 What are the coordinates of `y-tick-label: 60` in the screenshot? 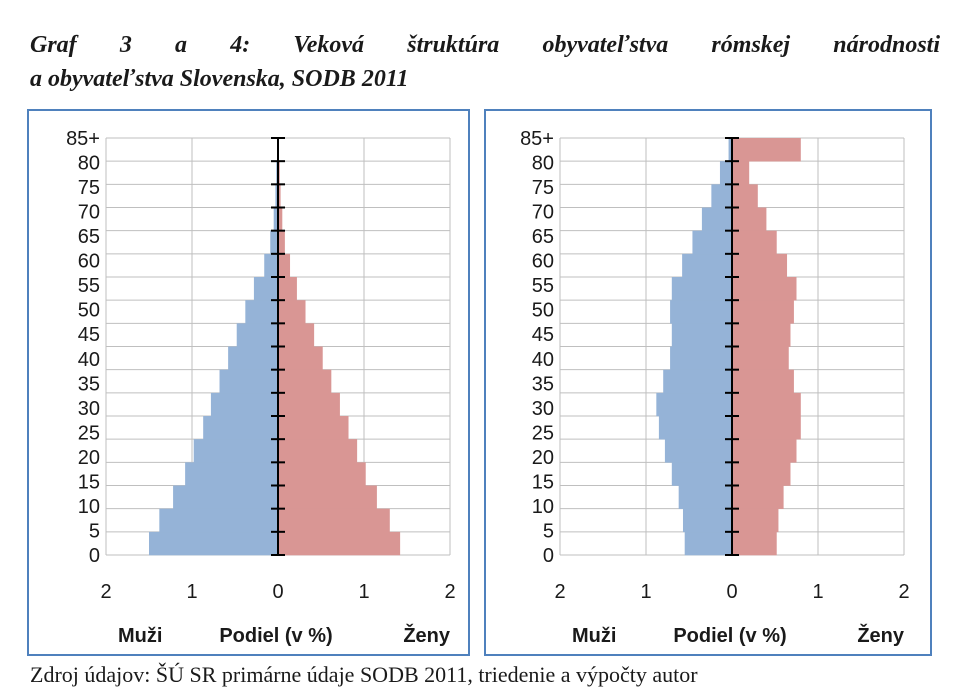 It's located at (543, 262).